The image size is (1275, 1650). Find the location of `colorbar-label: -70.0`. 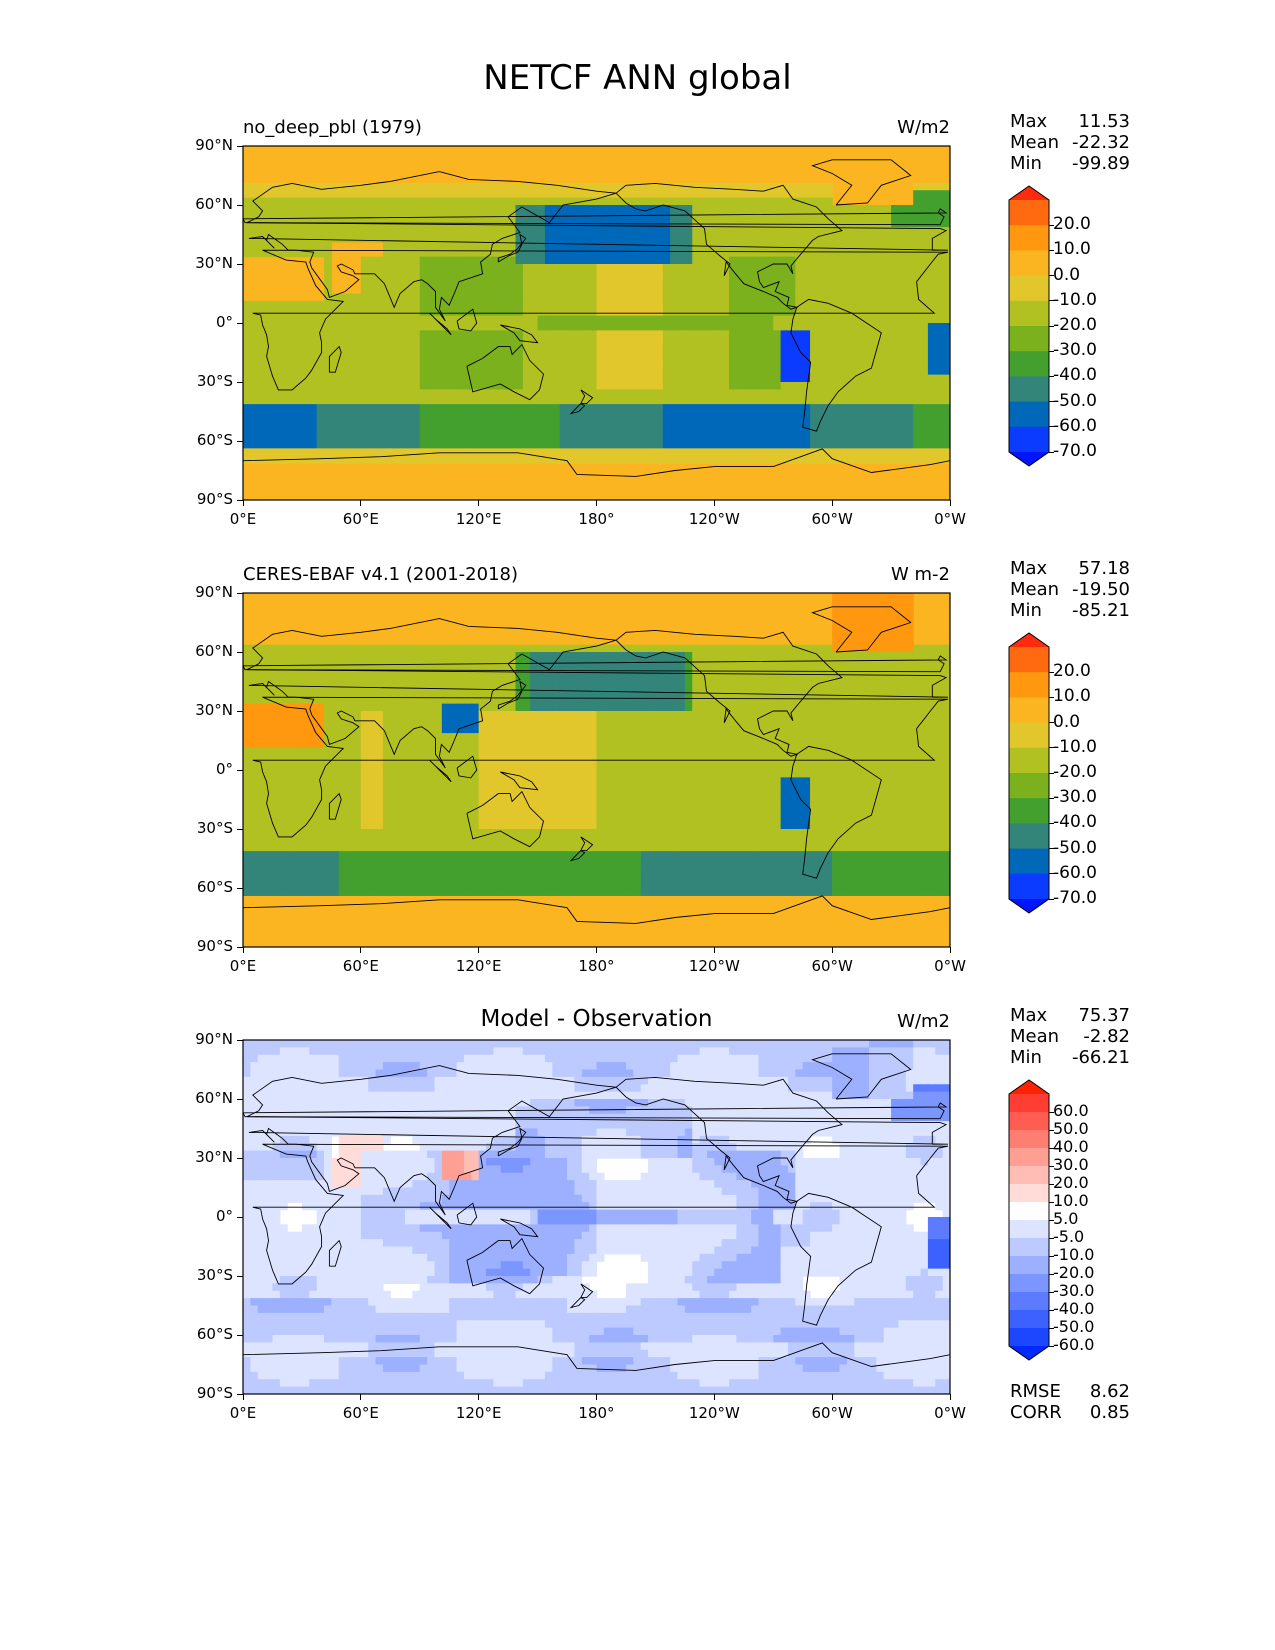

colorbar-label: -70.0 is located at coordinates (1075, 451).